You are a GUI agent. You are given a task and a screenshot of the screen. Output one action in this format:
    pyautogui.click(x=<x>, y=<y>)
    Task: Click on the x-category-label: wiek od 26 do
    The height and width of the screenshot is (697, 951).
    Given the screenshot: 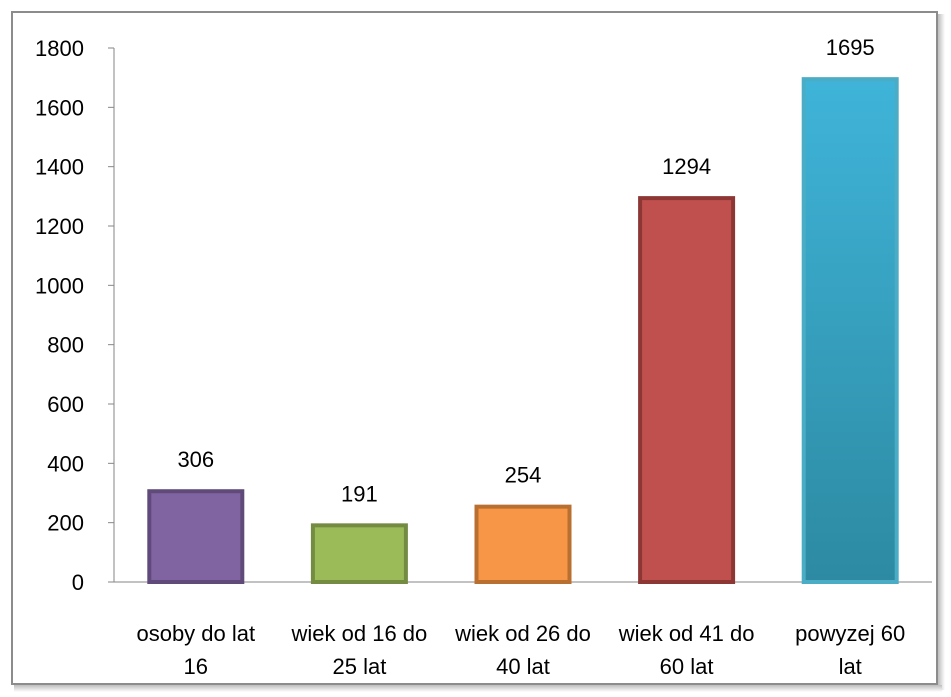 What is the action you would take?
    pyautogui.click(x=522, y=633)
    